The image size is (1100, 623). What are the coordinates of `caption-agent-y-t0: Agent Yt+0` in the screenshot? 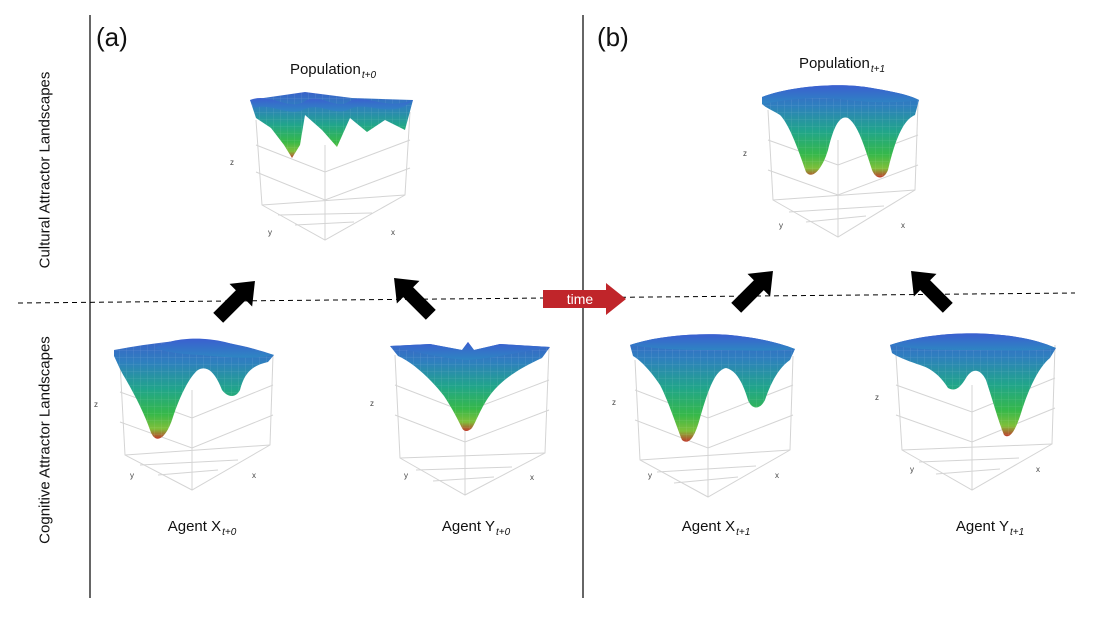 It's located at (476, 528).